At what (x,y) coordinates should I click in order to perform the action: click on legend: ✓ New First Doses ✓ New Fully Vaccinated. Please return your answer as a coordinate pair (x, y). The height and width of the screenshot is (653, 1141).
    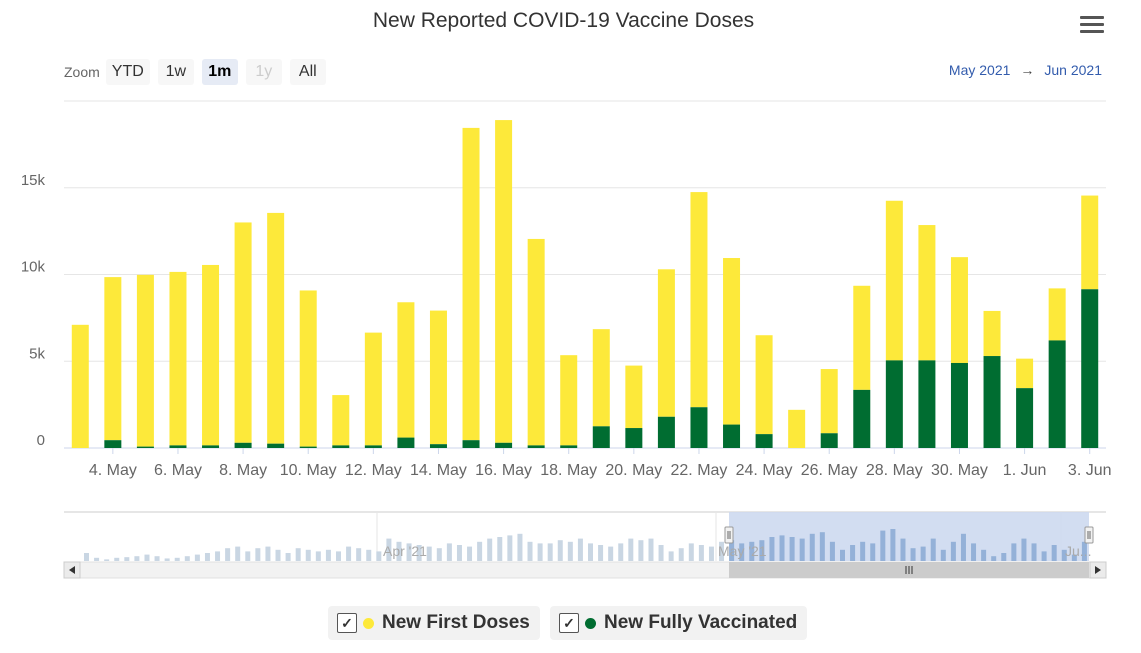
    Looking at the image, I should click on (570, 624).